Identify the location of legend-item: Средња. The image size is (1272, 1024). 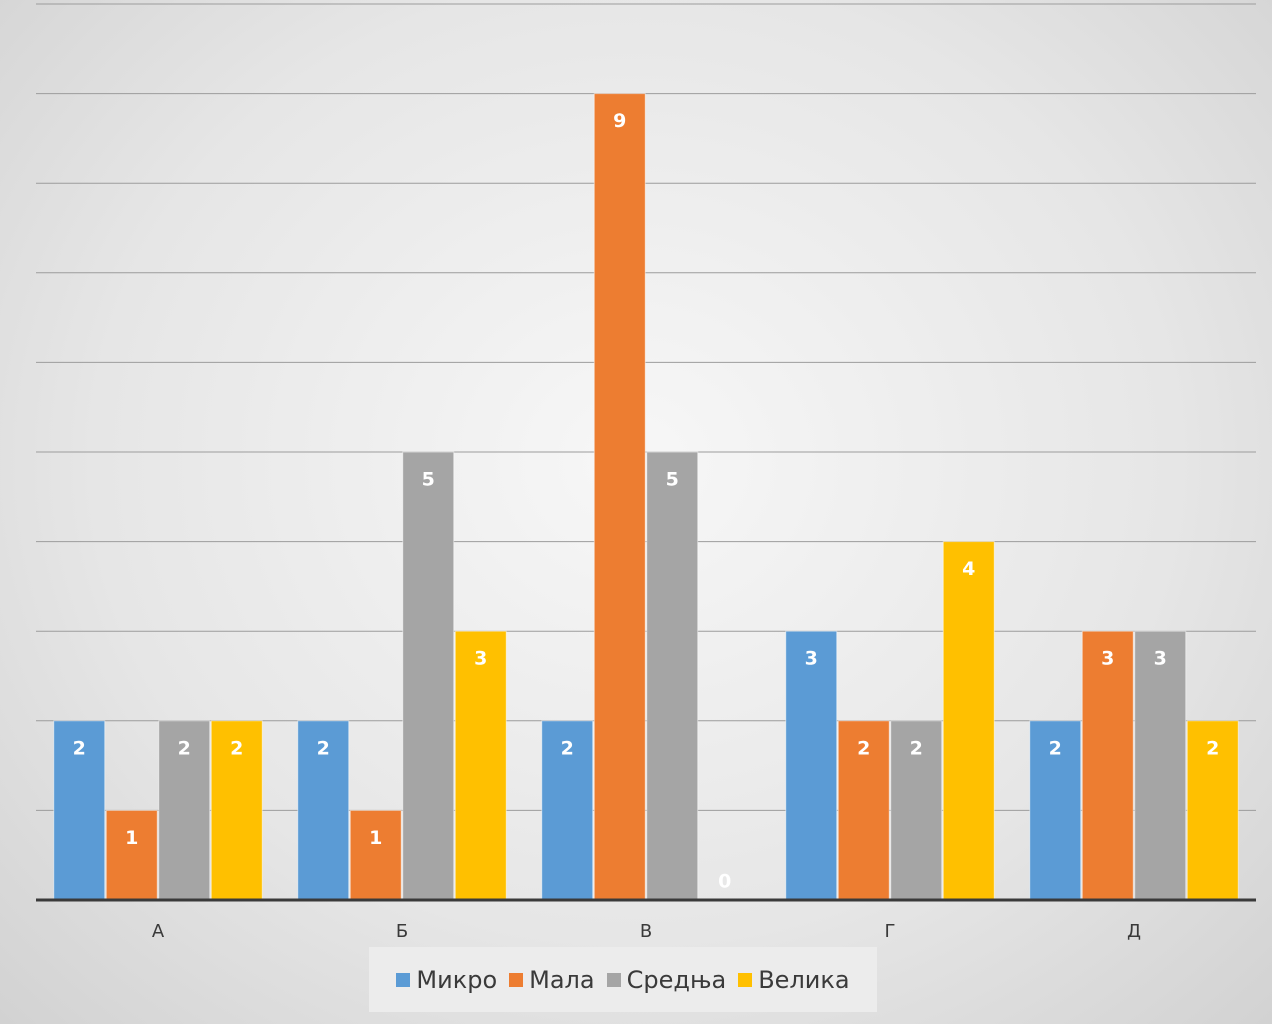
(666, 979).